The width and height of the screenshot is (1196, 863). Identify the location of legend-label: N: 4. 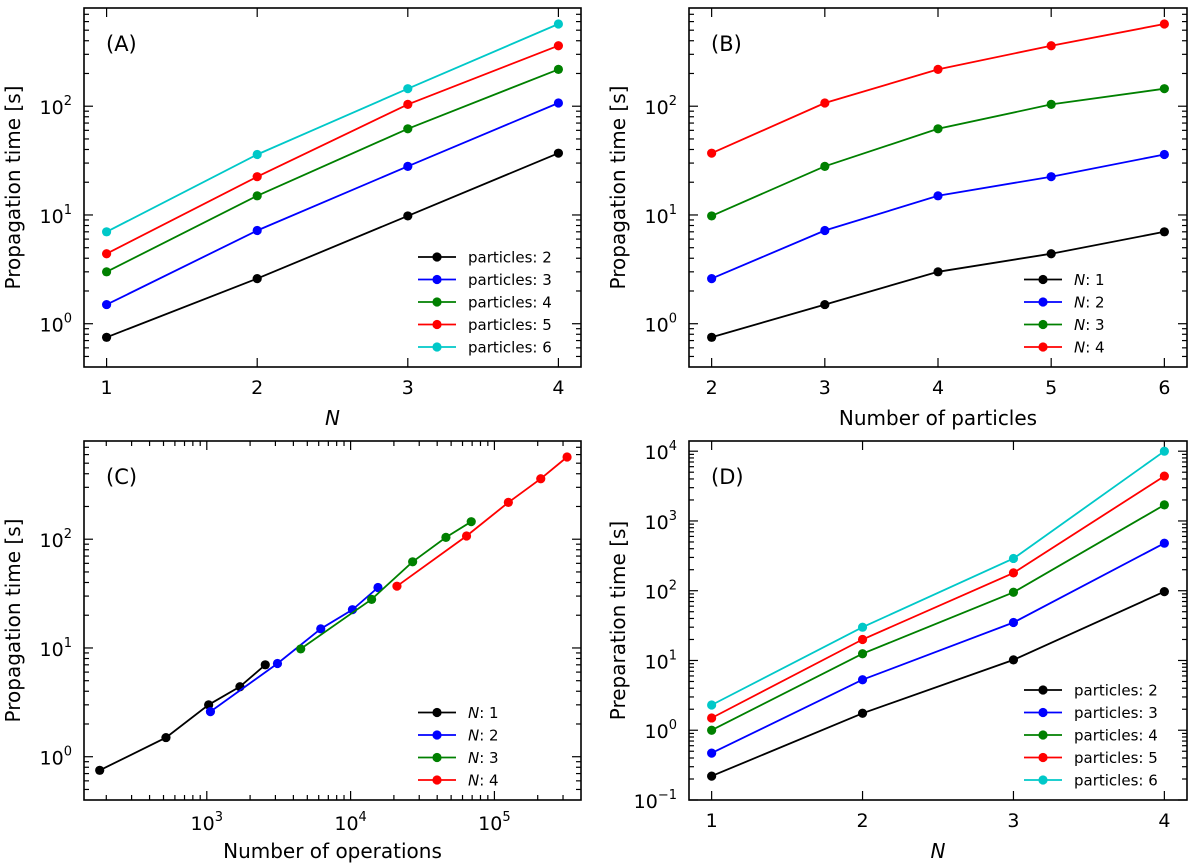
(483, 781).